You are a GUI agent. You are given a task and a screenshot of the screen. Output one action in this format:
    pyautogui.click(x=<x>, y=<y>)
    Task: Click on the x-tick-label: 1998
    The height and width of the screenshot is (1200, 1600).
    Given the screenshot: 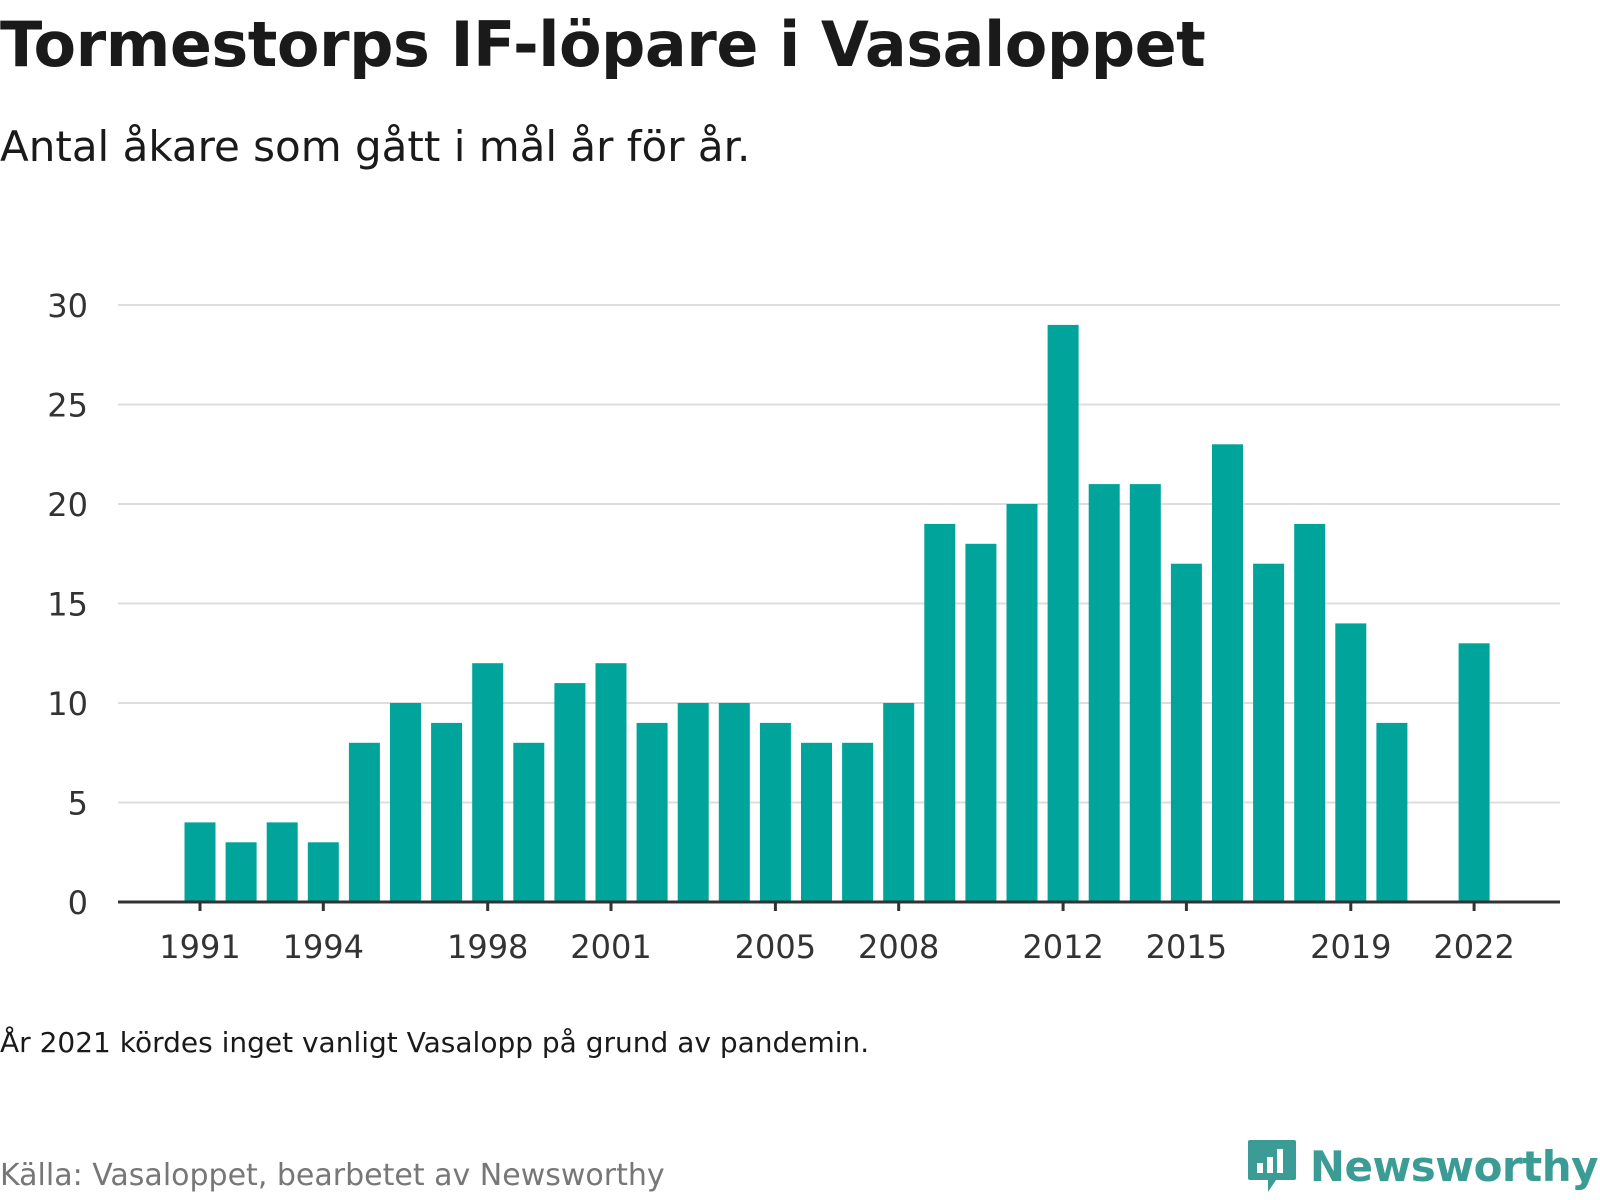 What is the action you would take?
    pyautogui.click(x=487, y=947)
    